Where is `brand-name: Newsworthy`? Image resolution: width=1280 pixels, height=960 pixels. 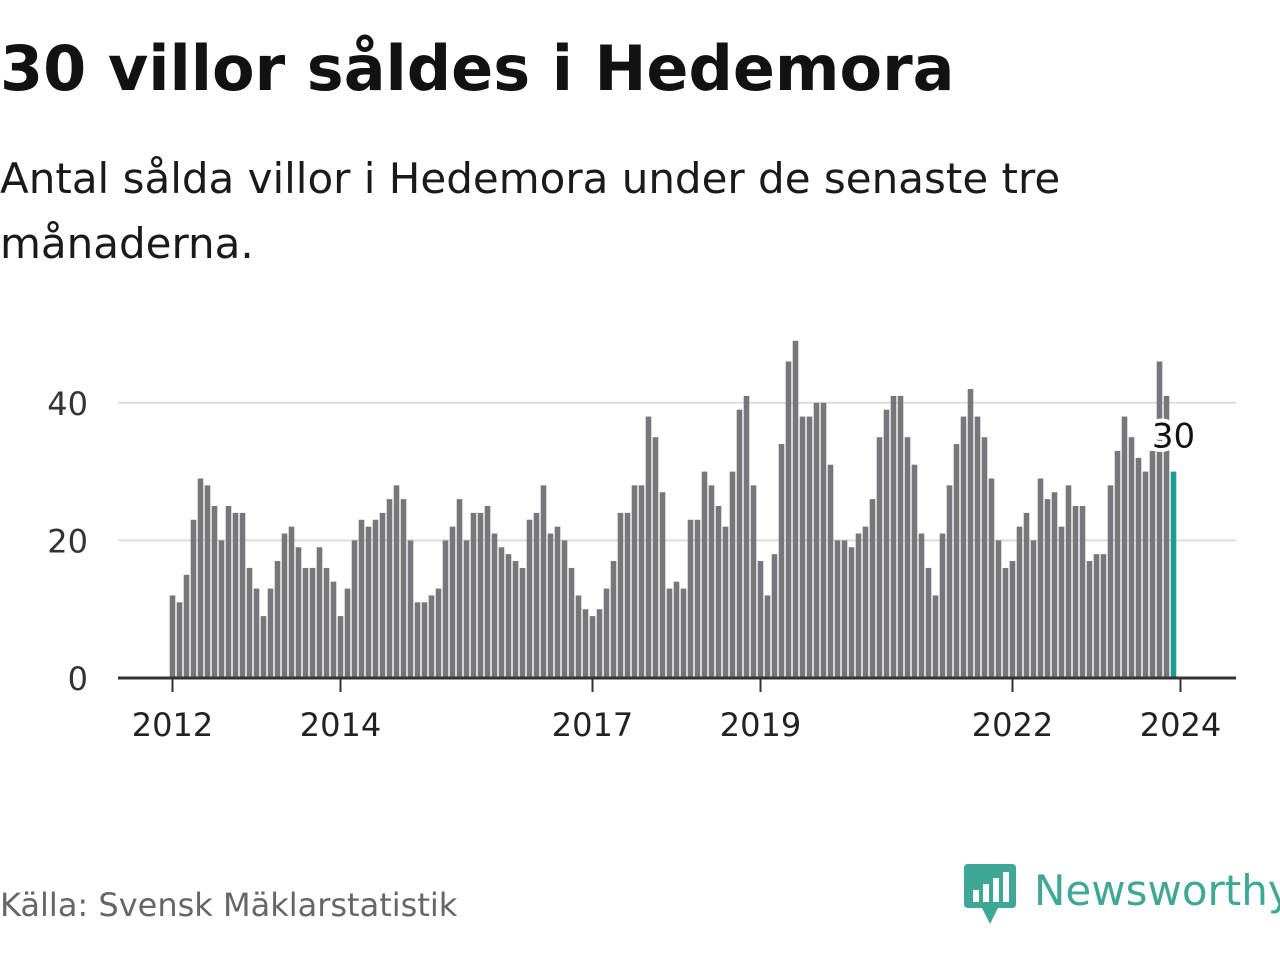
brand-name: Newsworthy is located at coordinates (1157, 890).